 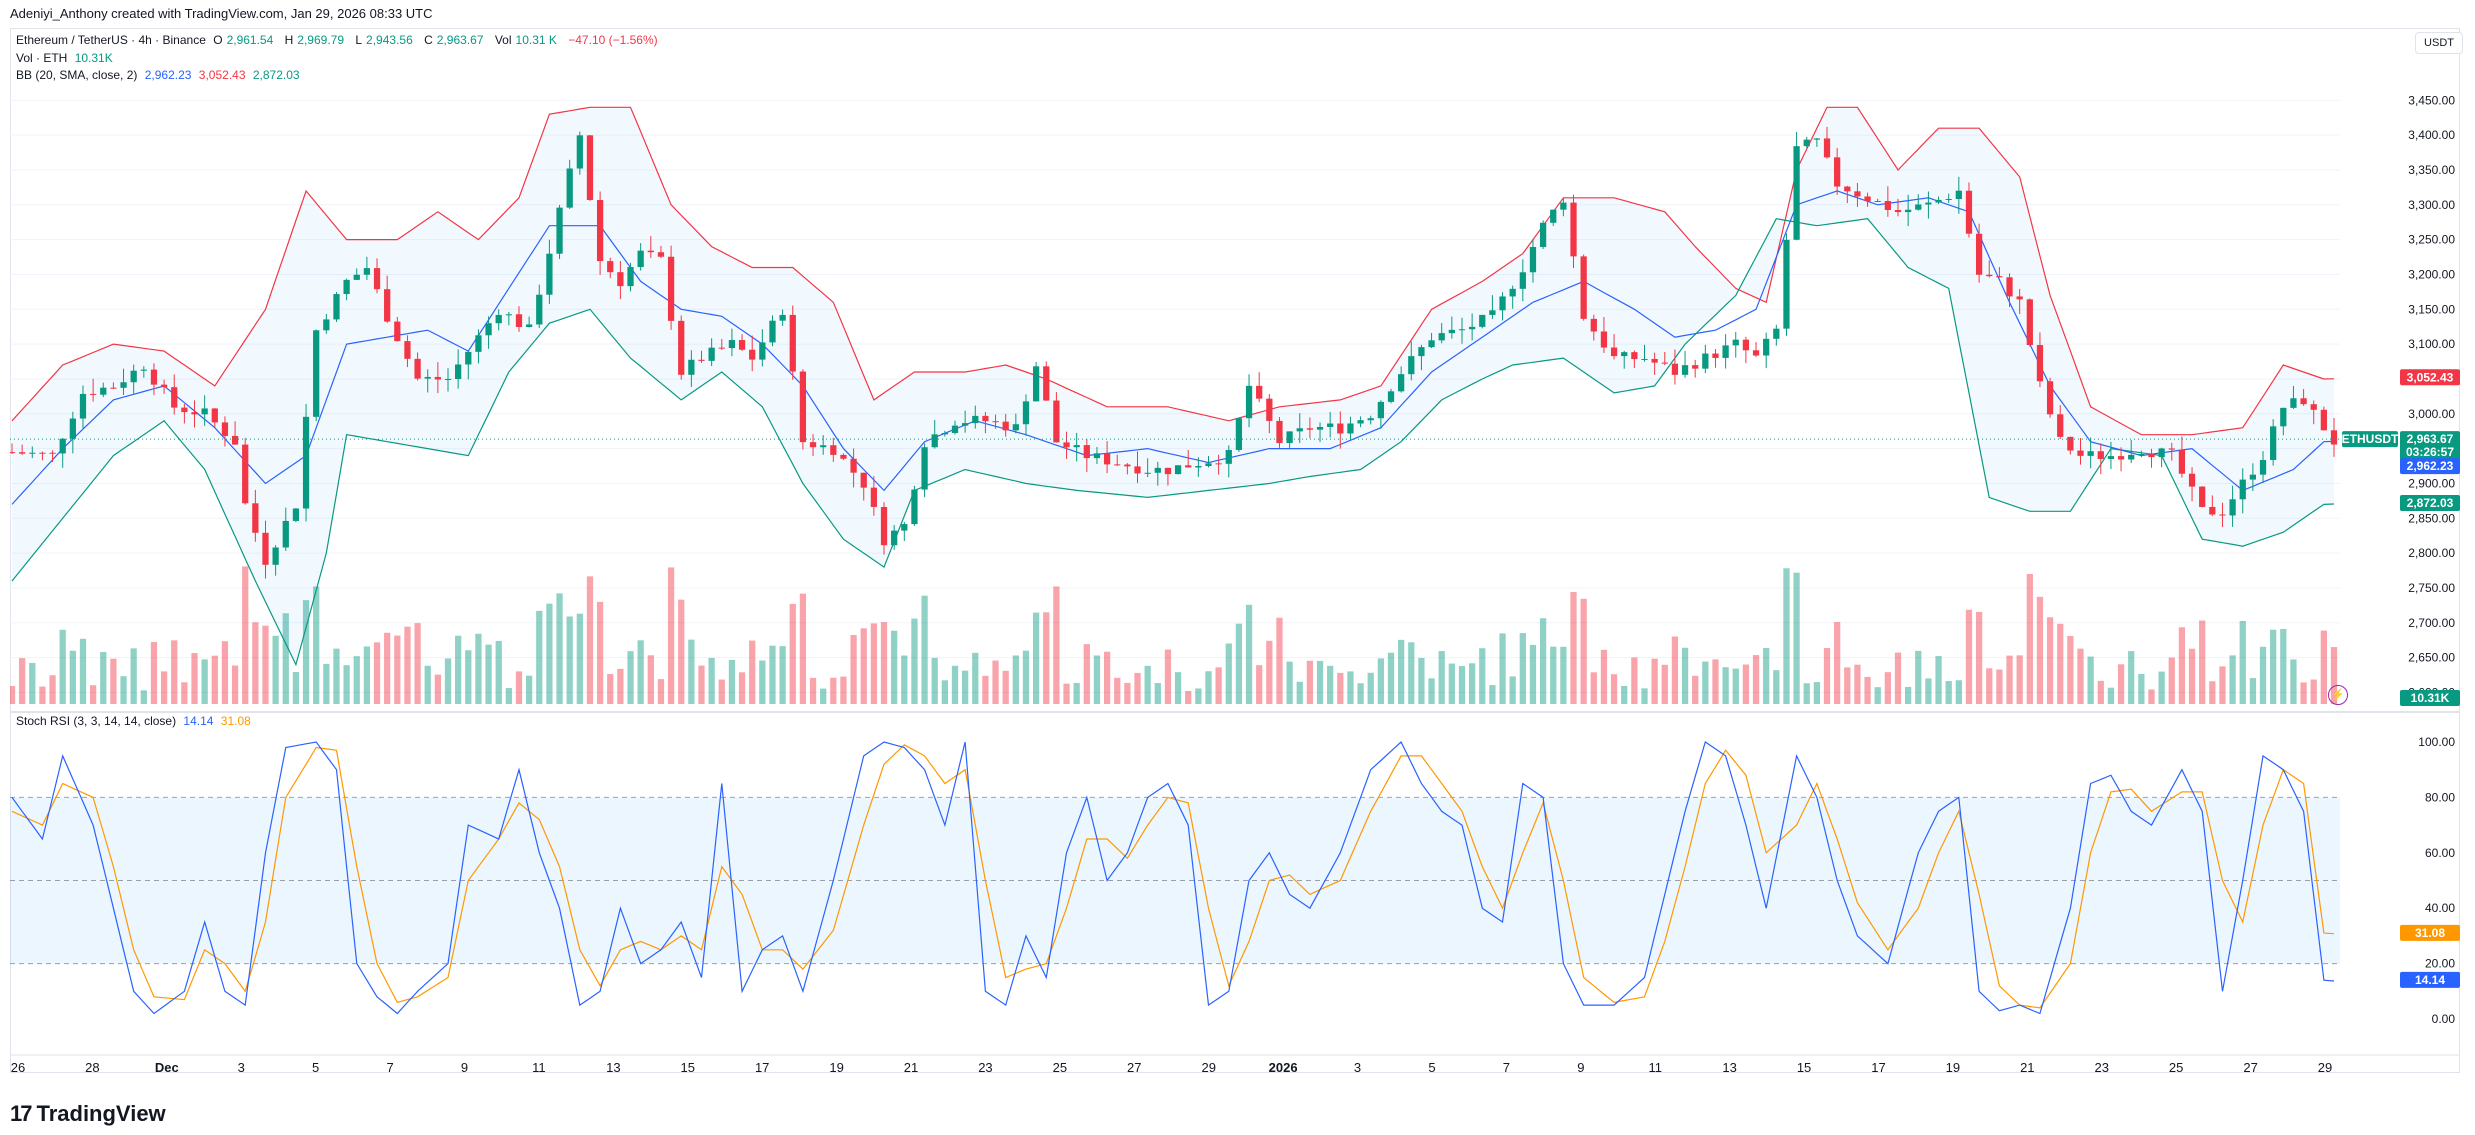 I want to click on time-tick-label: 2026, so click(x=1283, y=1067).